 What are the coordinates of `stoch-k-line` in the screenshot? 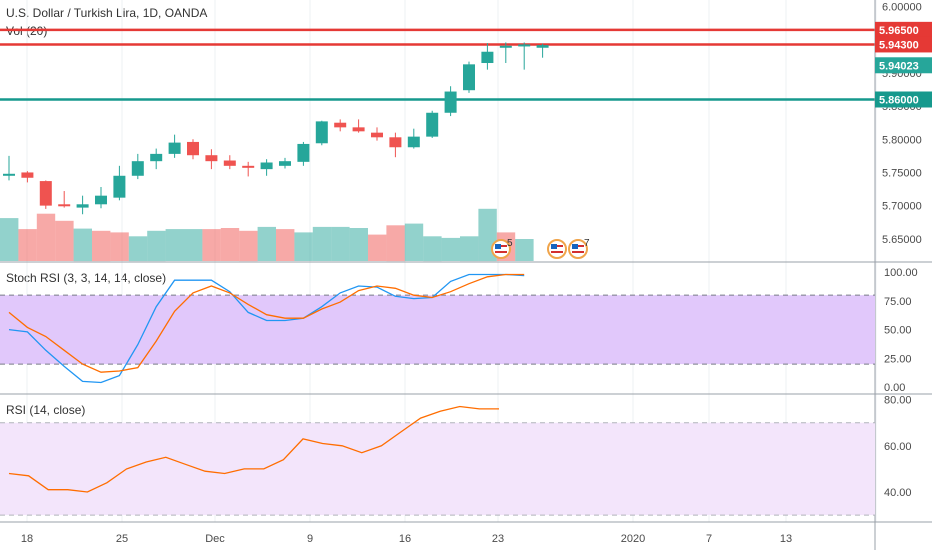 It's located at (266, 328).